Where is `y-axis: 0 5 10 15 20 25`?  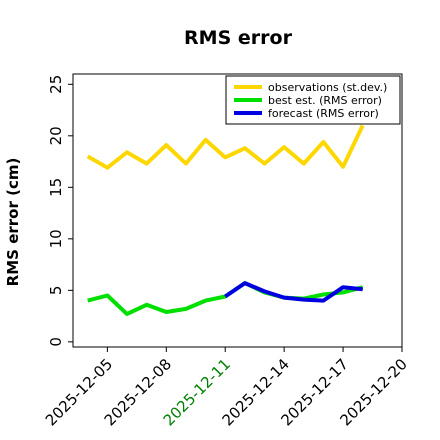 y-axis: 0 5 10 15 20 25 is located at coordinates (60, 211).